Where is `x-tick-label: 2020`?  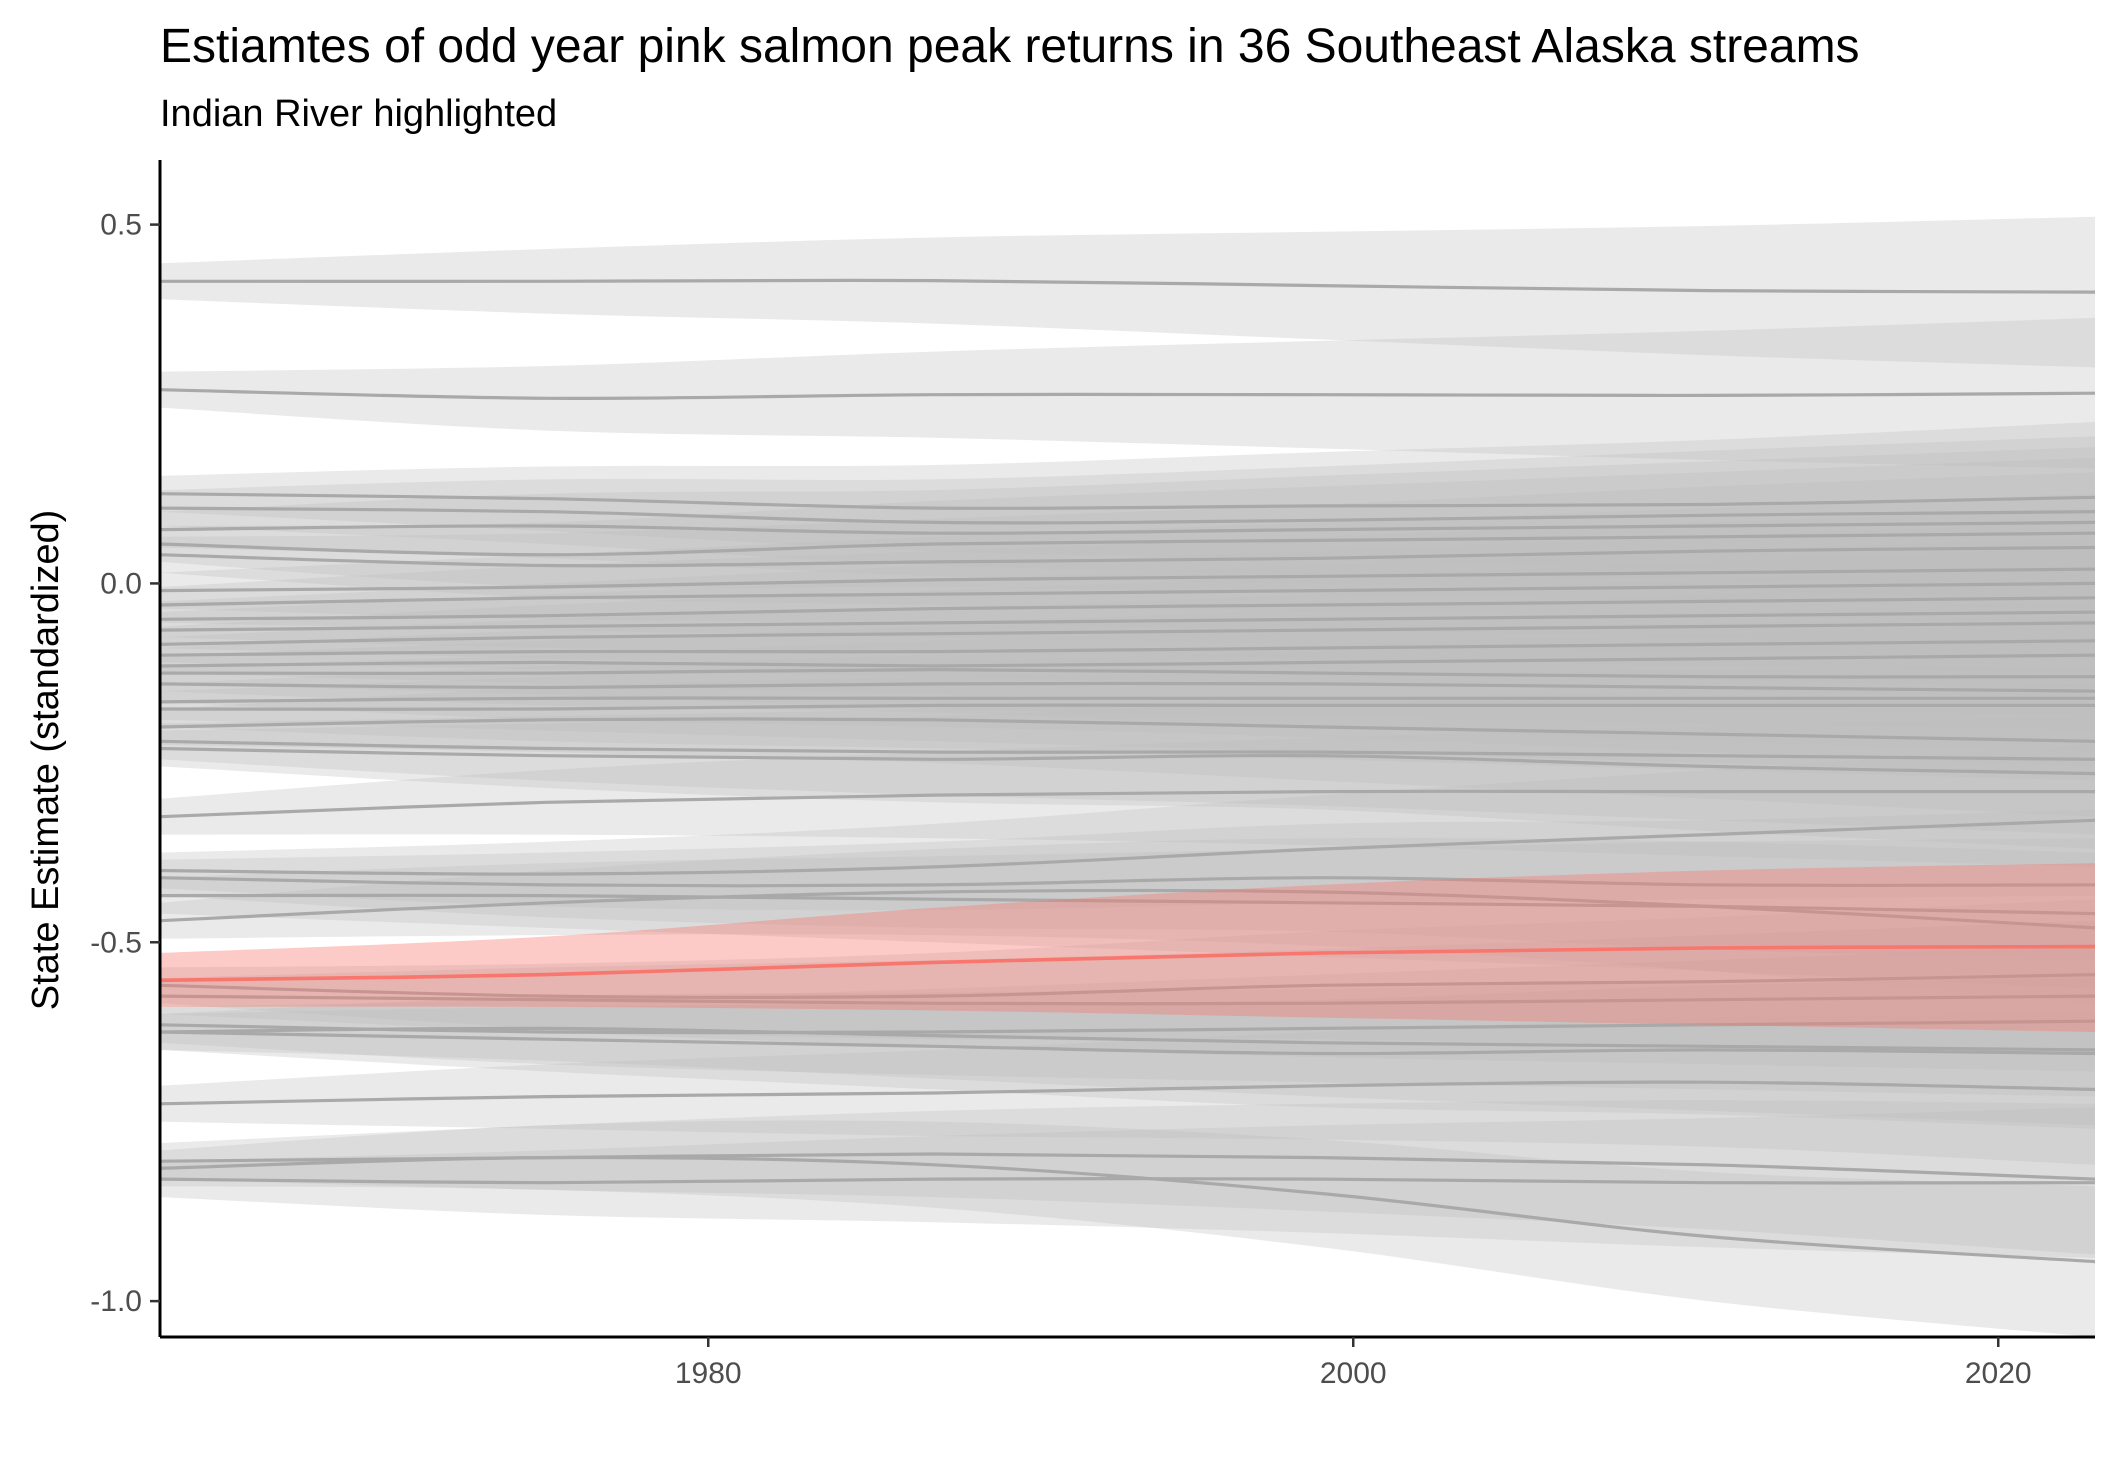
x-tick-label: 2020 is located at coordinates (1998, 1373).